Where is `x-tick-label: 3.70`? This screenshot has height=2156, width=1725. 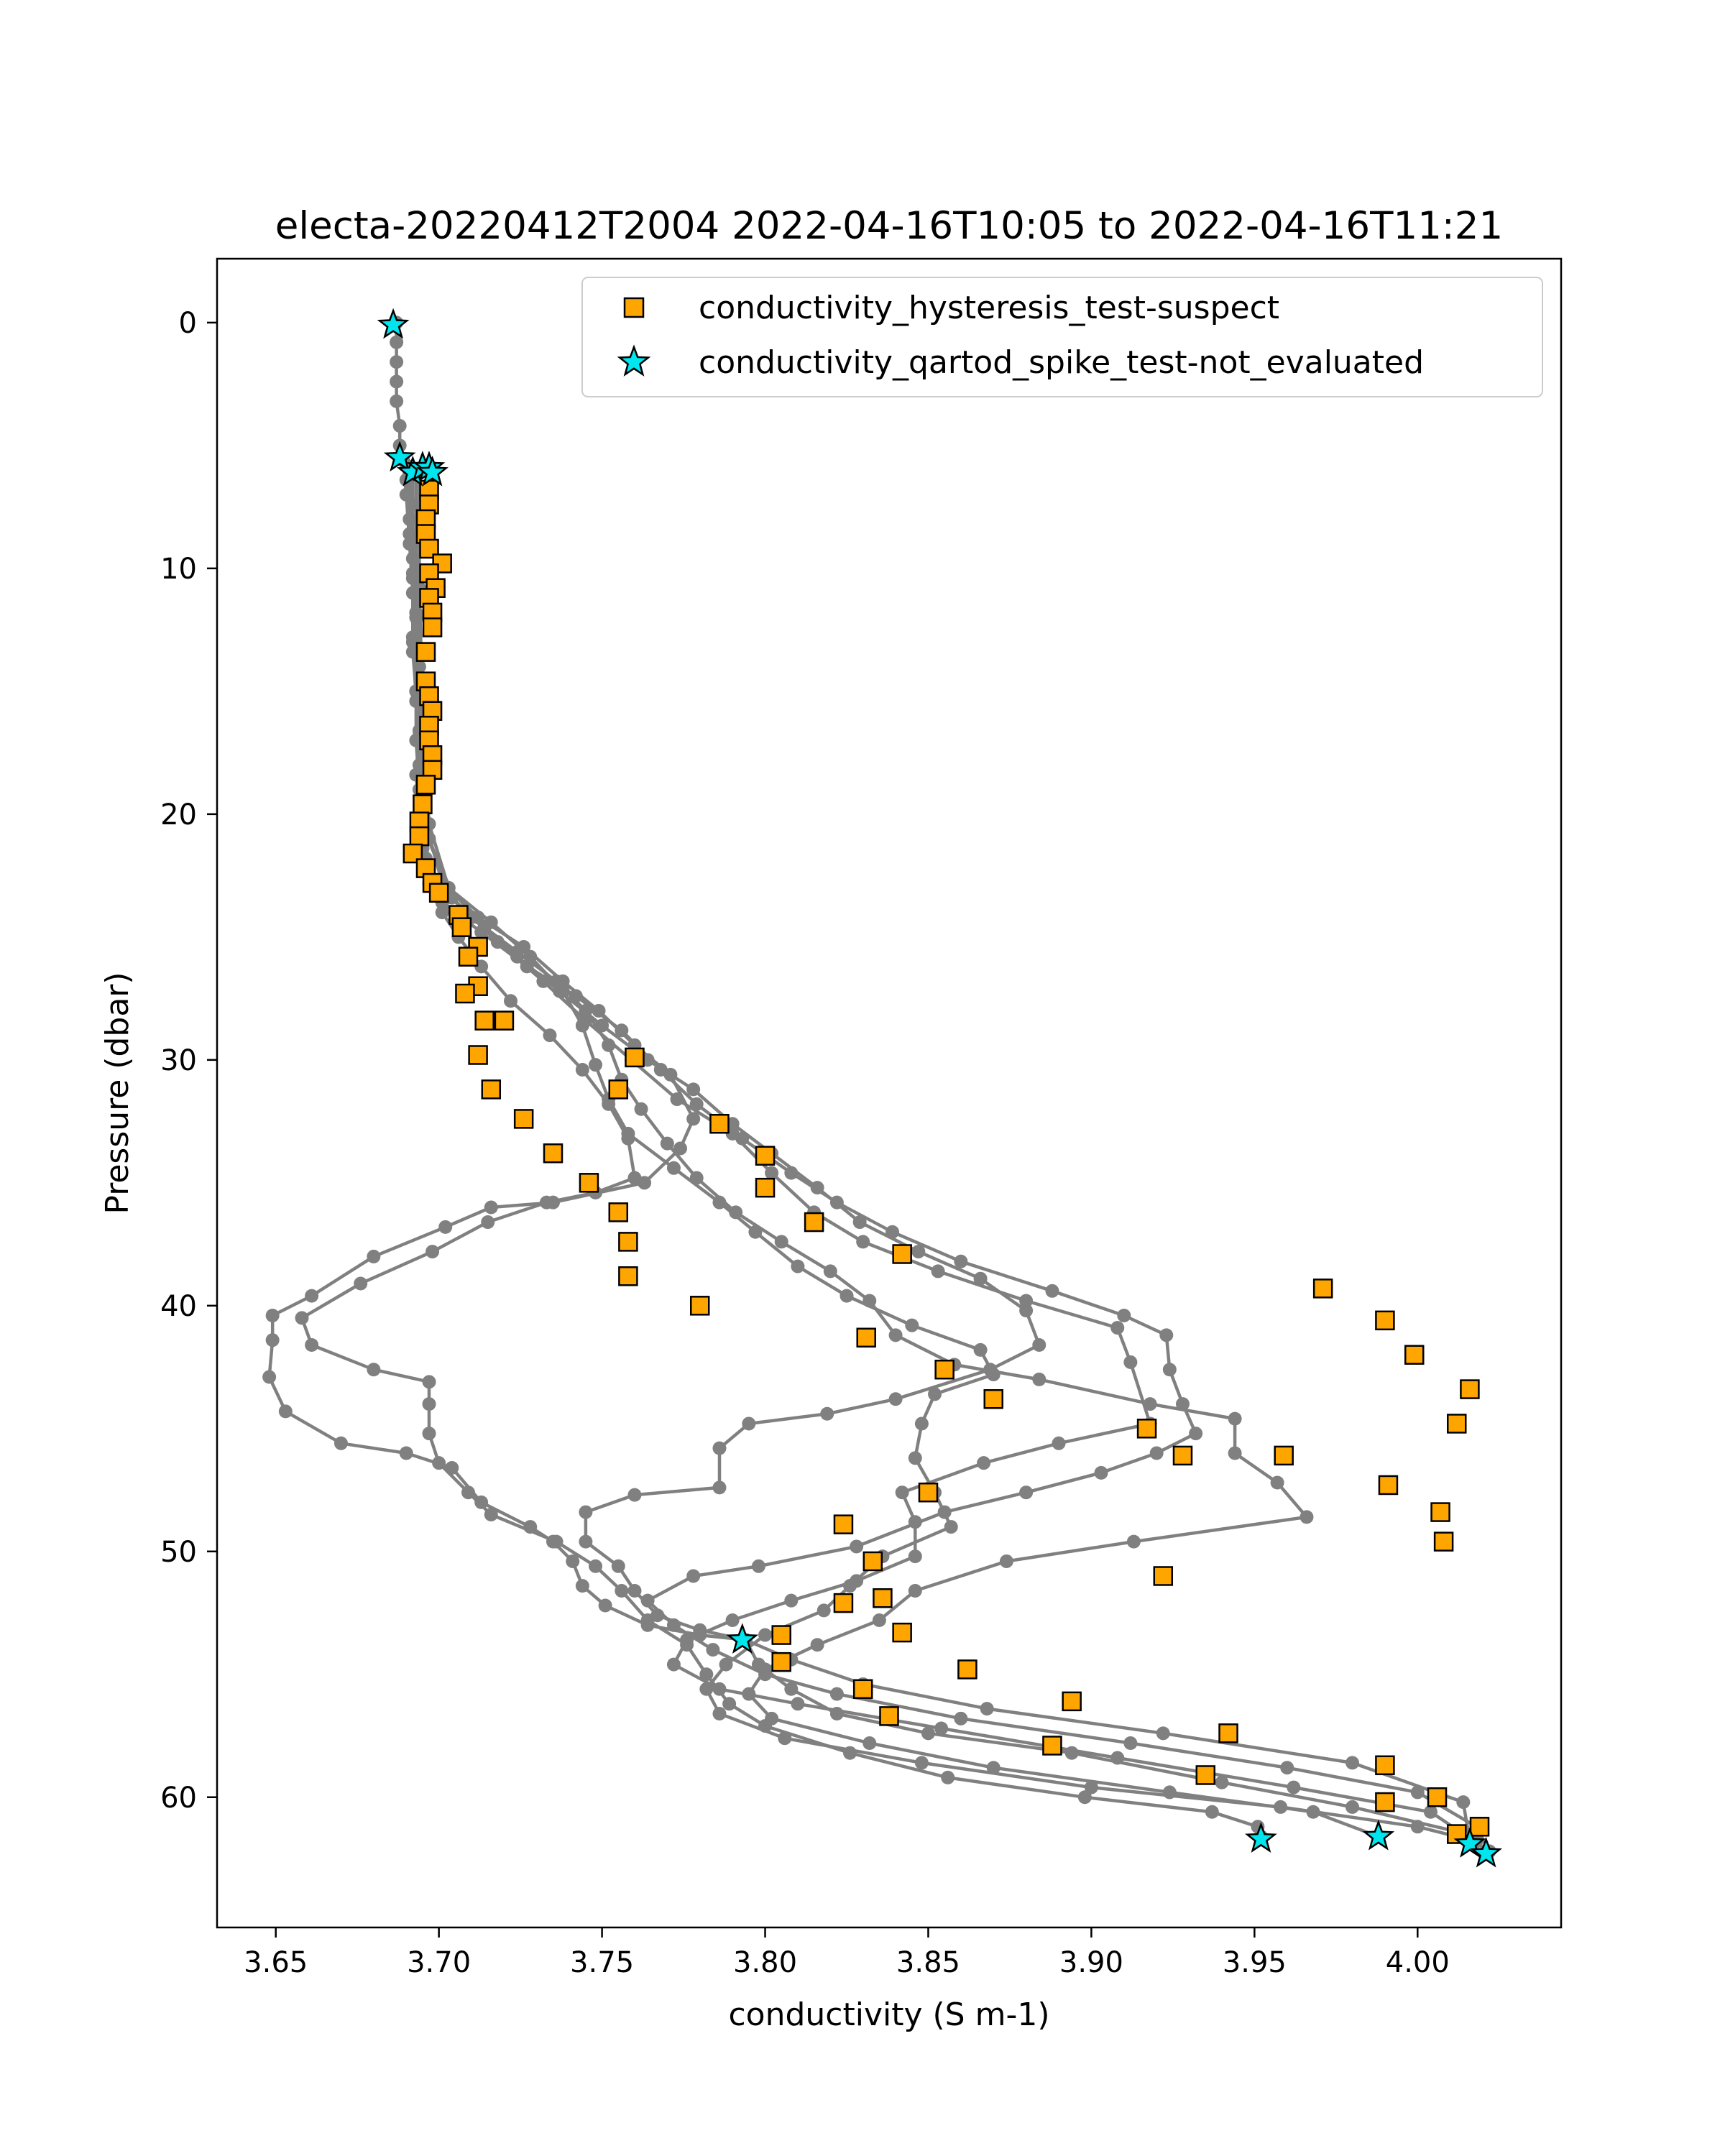 x-tick-label: 3.70 is located at coordinates (439, 1963).